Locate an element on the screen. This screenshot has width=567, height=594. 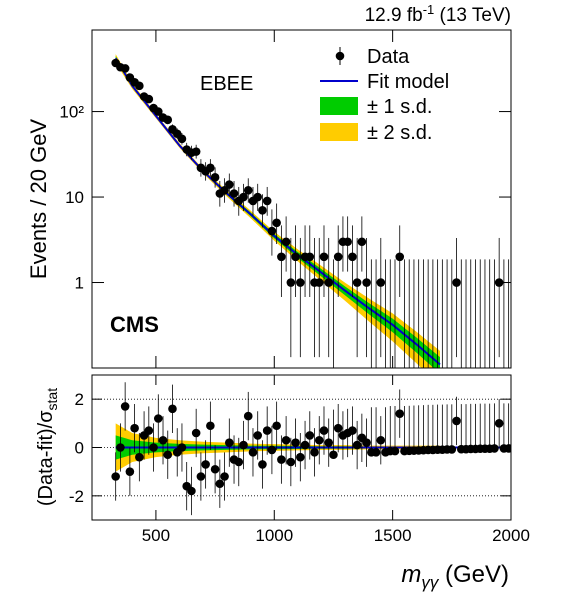
label-part: (GeV) is located at coordinates (473, 574).